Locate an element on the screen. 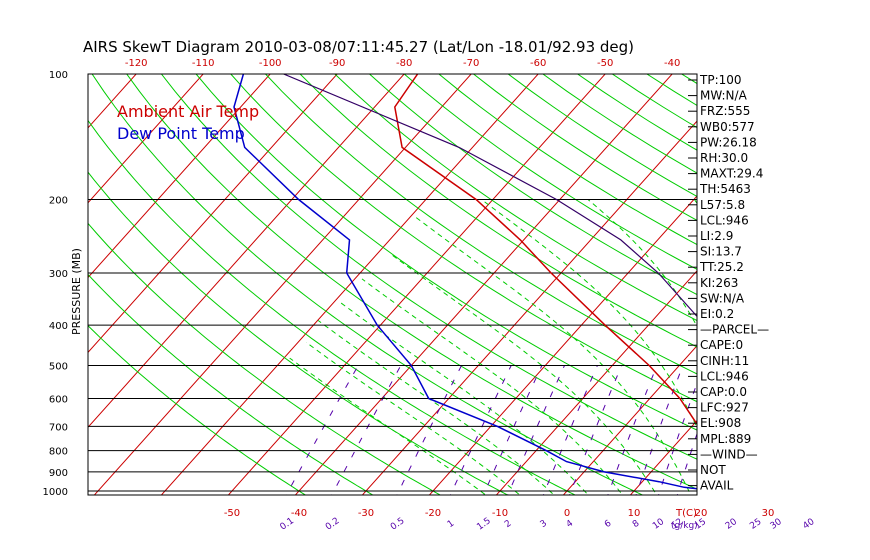 Image resolution: width=870 pixels, height=560 pixels. pressure-tick-label: 1000 is located at coordinates (55, 492).